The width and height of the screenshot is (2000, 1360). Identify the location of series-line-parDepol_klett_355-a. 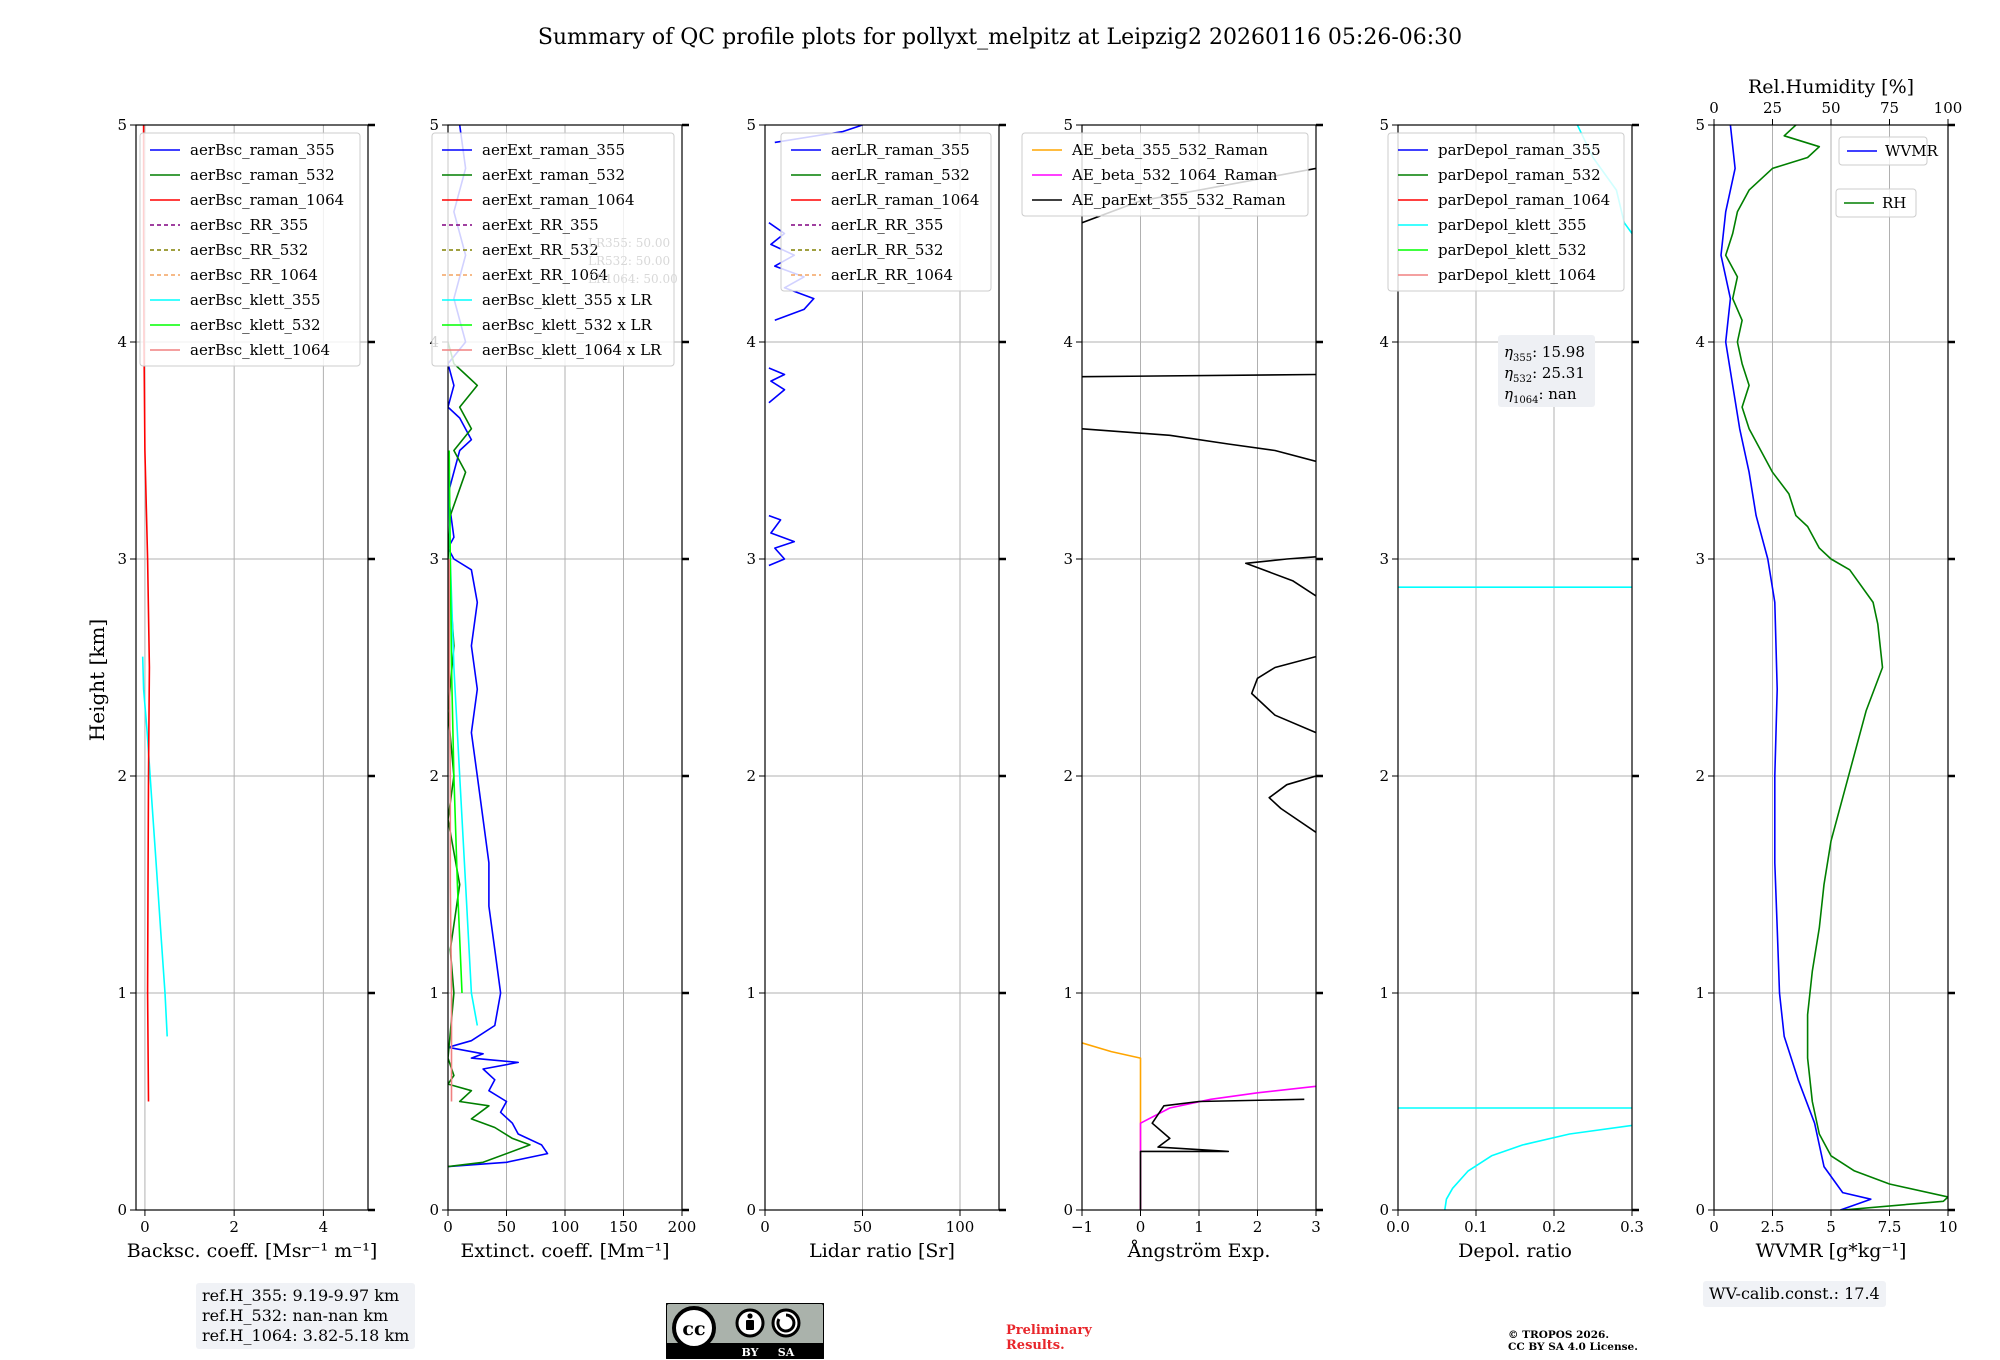
(1538, 1167).